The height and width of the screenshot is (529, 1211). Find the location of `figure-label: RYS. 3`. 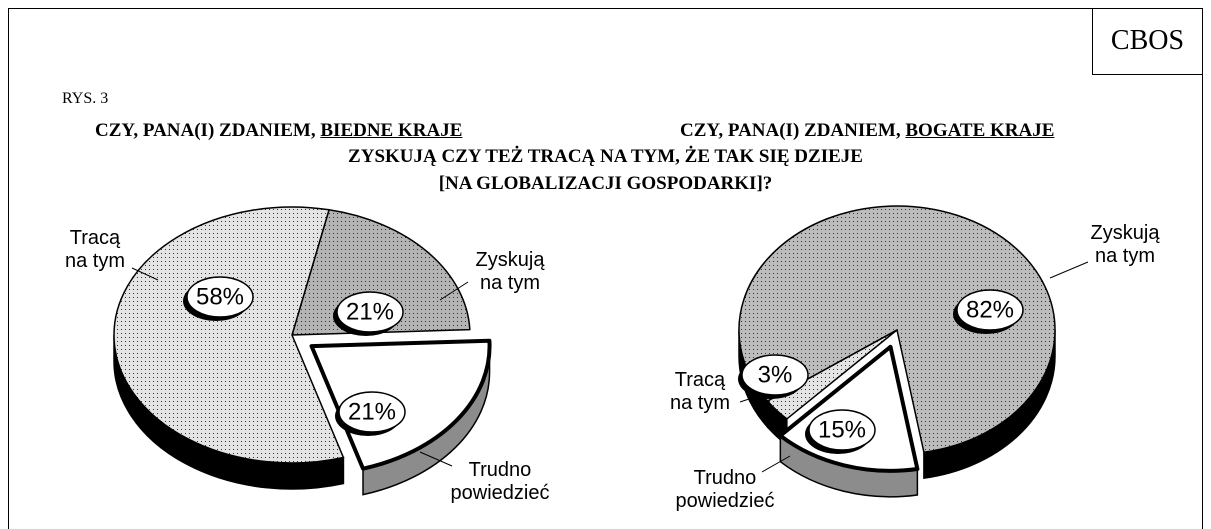

figure-label: RYS. 3 is located at coordinates (85, 98).